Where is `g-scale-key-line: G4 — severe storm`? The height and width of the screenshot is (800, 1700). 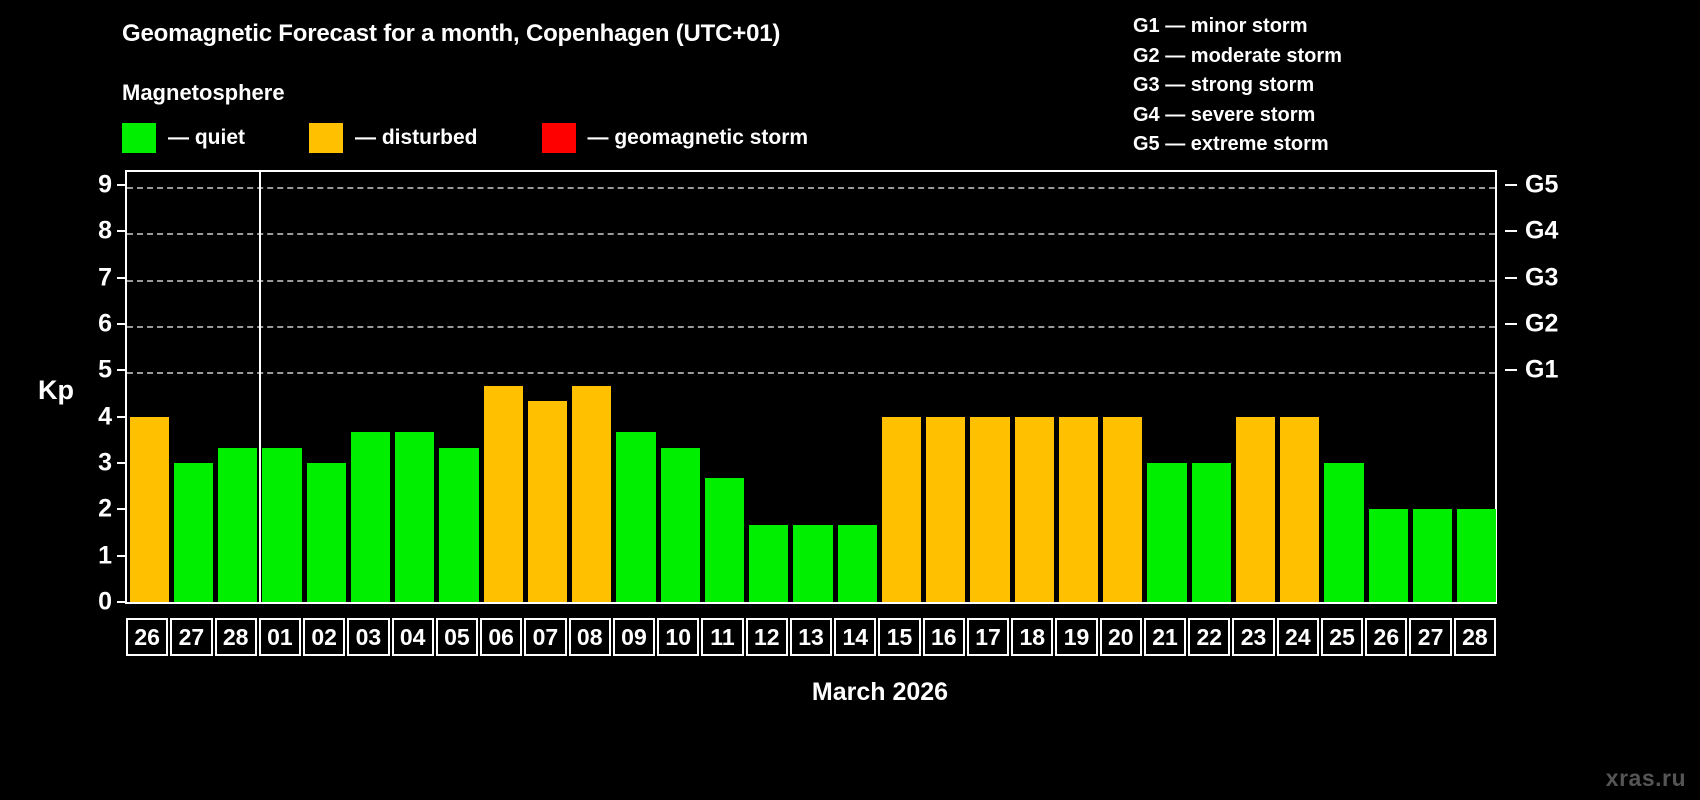
g-scale-key-line: G4 — severe storm is located at coordinates (1224, 114).